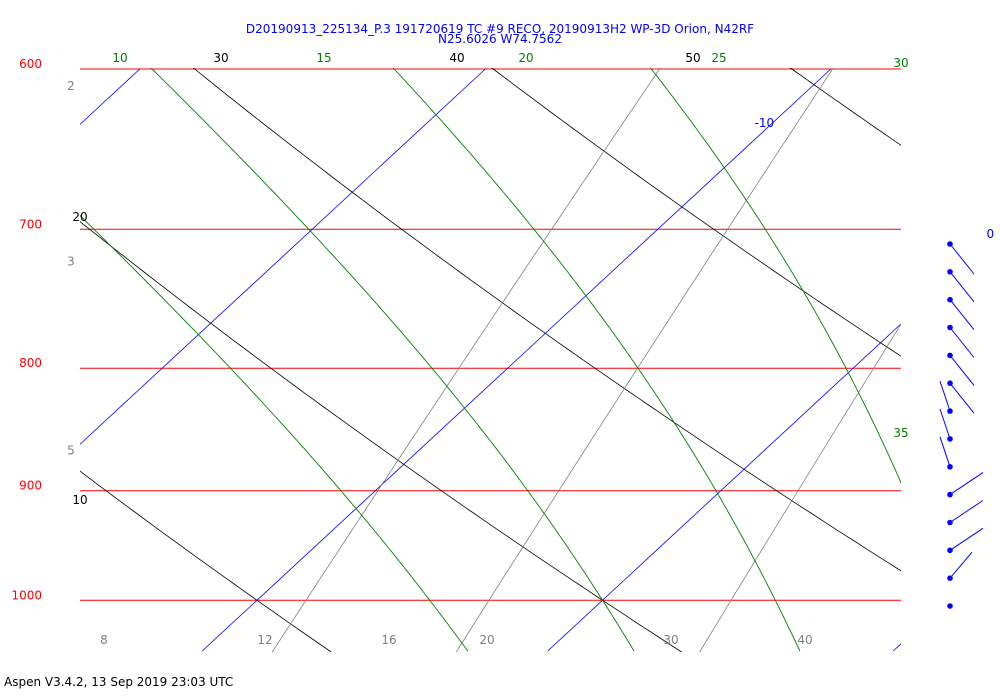 This screenshot has width=1000, height=700. Describe the element at coordinates (900, 433) in the screenshot. I see `moist-adiabat-label-35: 35` at that location.